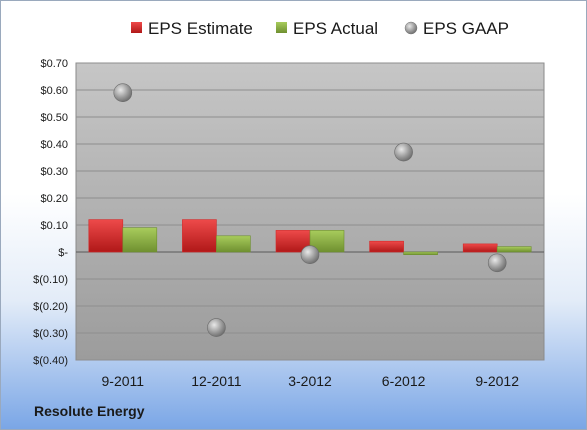 This screenshot has width=587, height=430. I want to click on y-tick-label: $0.70, so click(54, 64).